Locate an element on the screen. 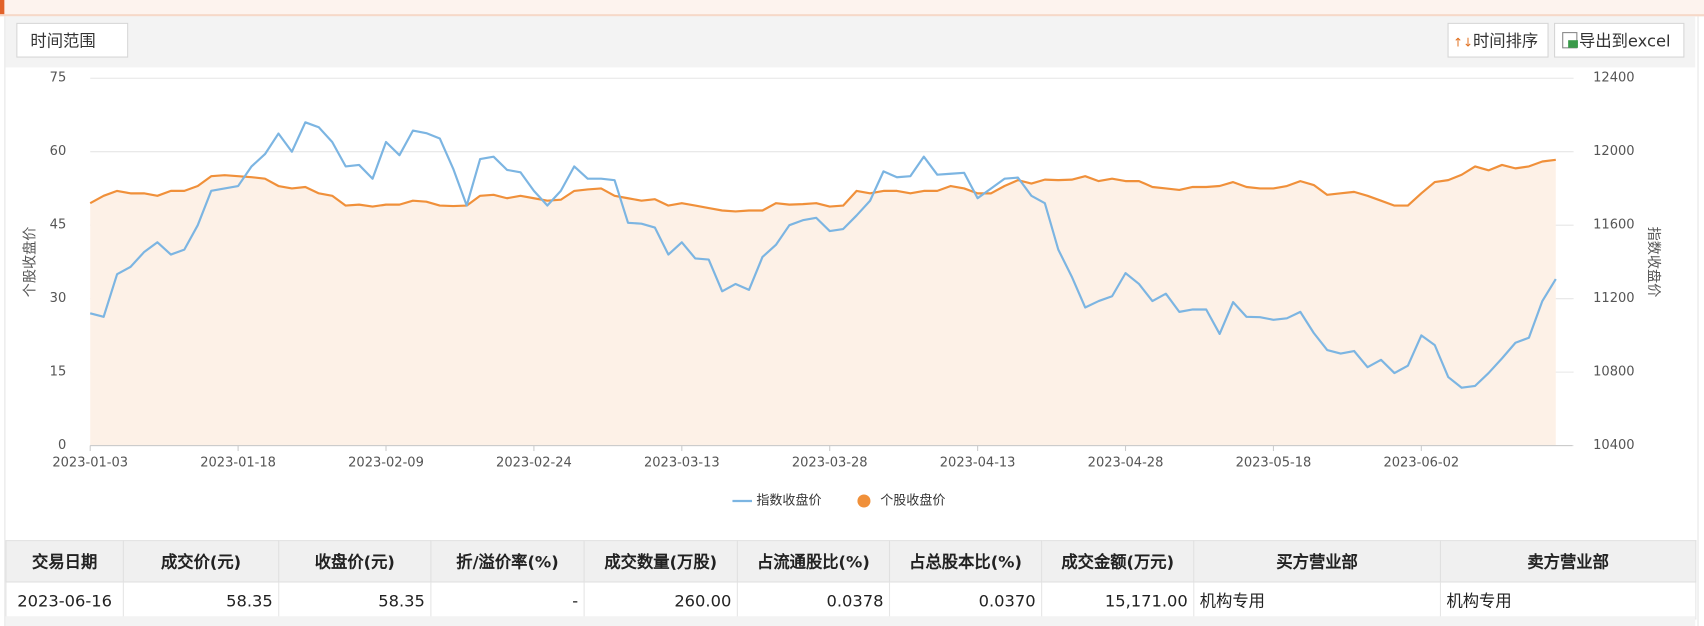 The image size is (1704, 626). x-tick-label: 2023-04-28 is located at coordinates (1126, 462).